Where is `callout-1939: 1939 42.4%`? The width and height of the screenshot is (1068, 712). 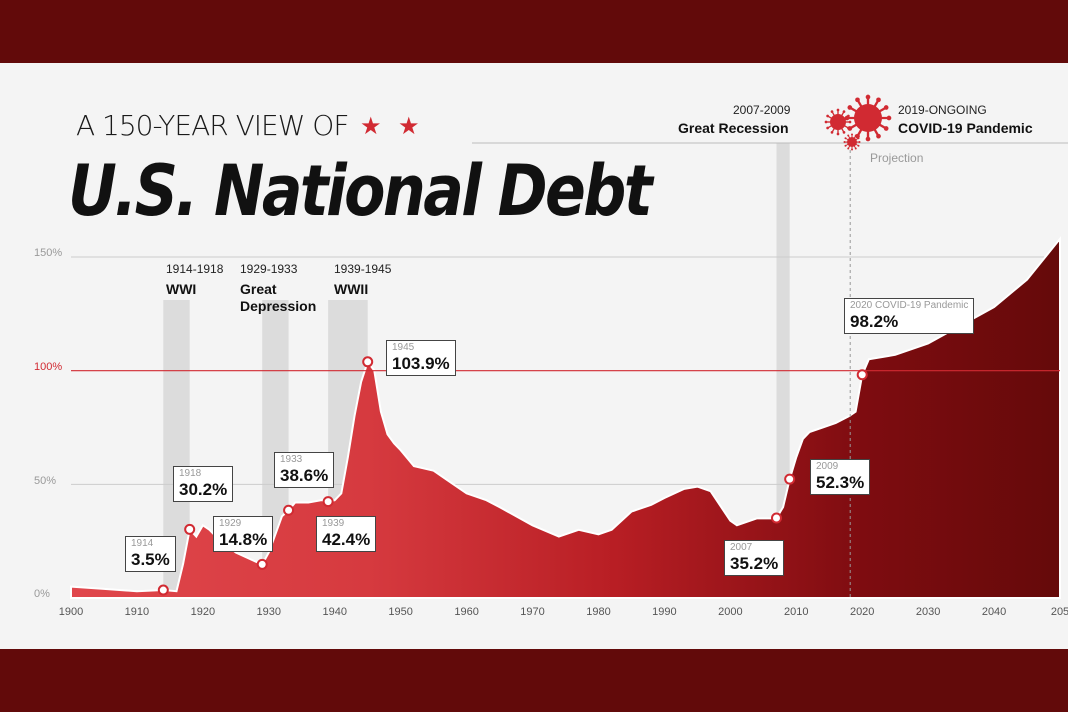
callout-1939: 1939 42.4% is located at coordinates (346, 534).